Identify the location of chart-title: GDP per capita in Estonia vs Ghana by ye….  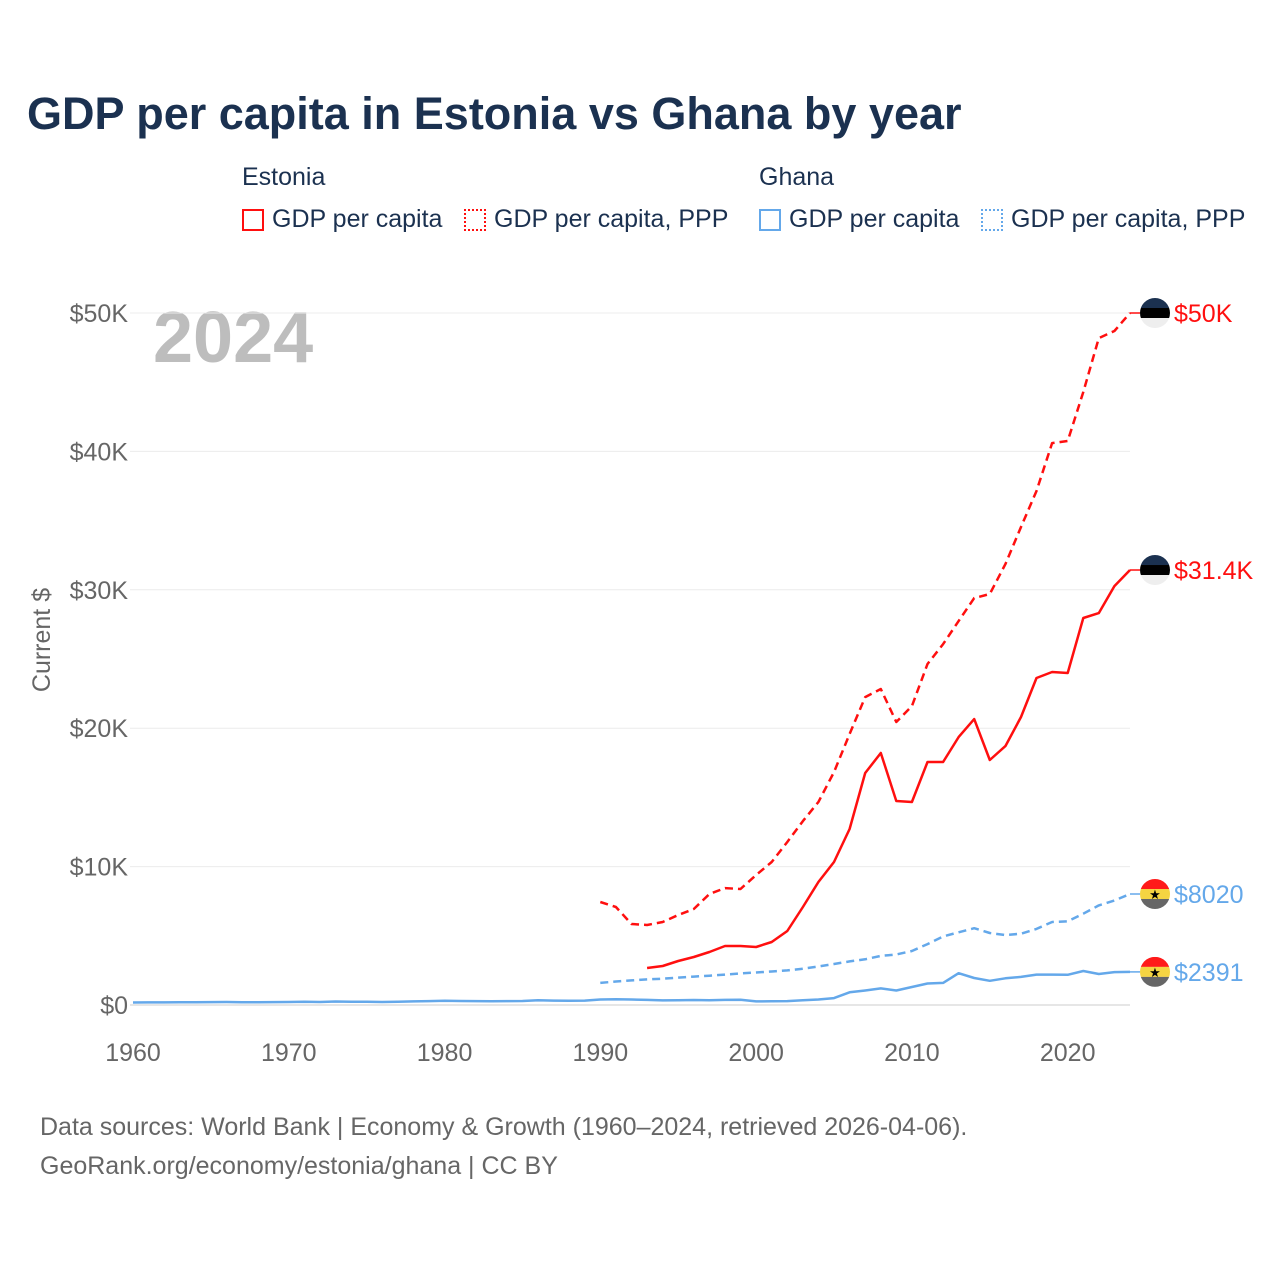
(494, 113).